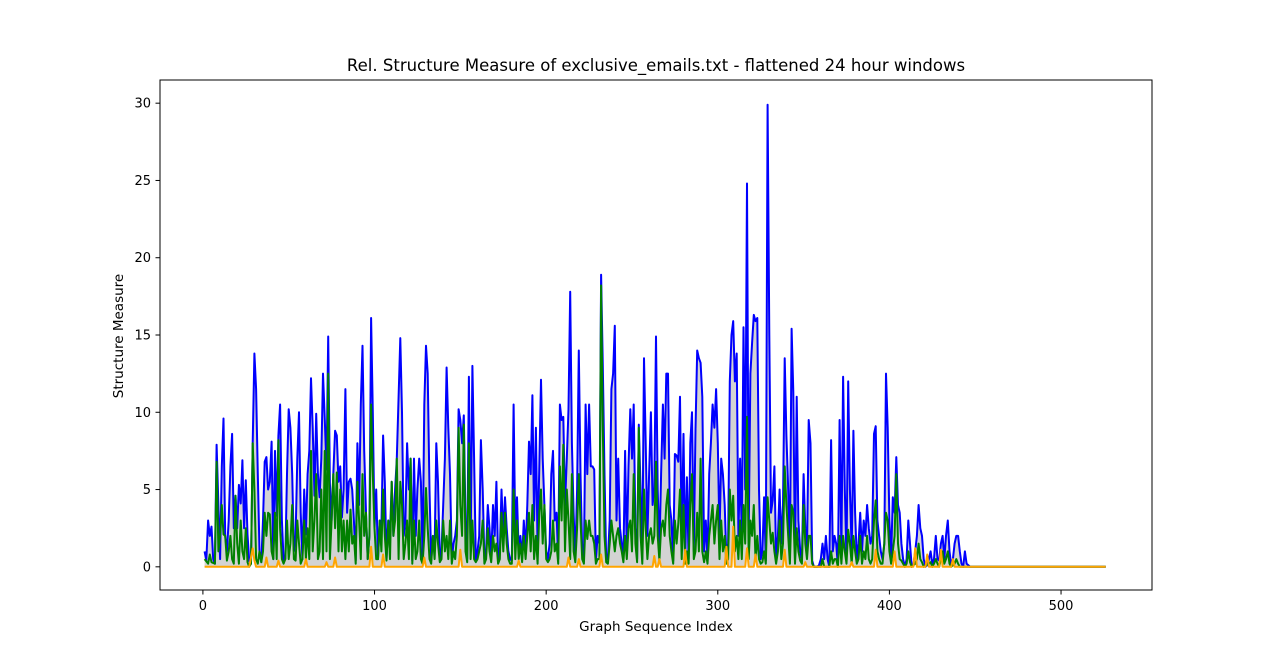 The image size is (1280, 667). Describe the element at coordinates (119, 336) in the screenshot. I see `y-axis-label: Structure Measure` at that location.